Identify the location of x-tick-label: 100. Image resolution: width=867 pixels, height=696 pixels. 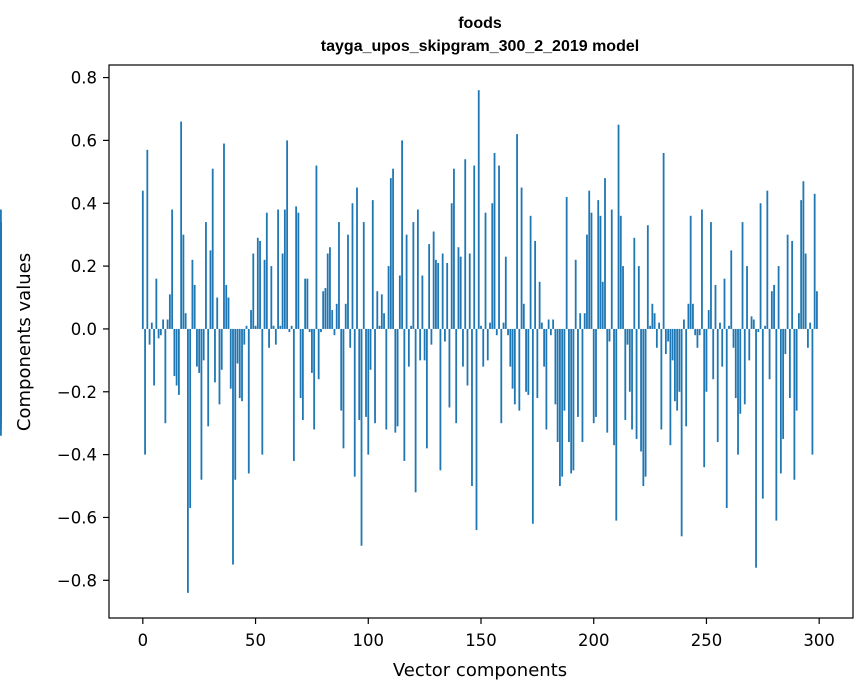
(369, 640).